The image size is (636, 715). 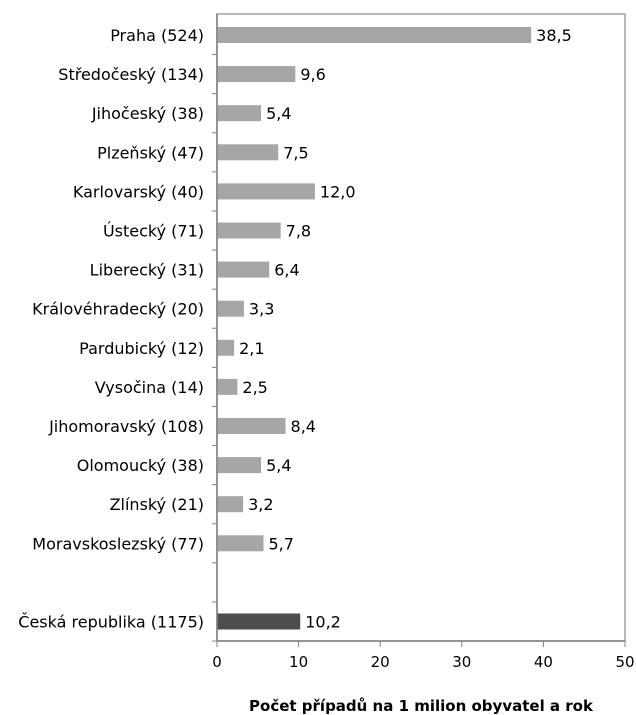 I want to click on bar-total, so click(x=259, y=621).